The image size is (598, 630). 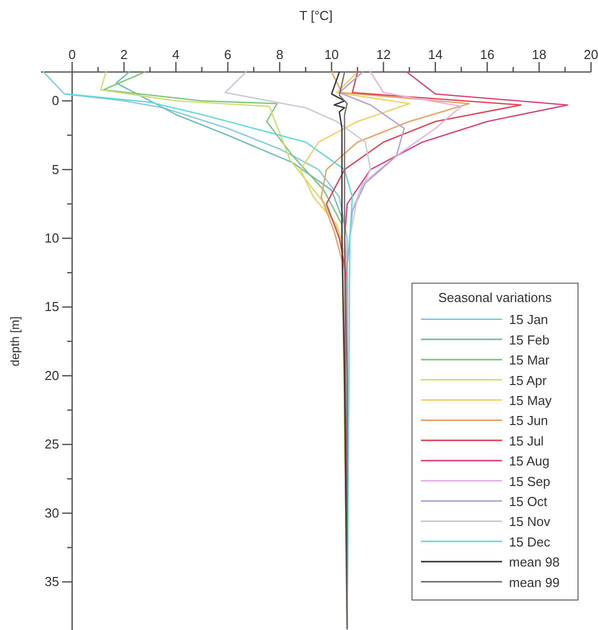 What do you see at coordinates (495, 298) in the screenshot?
I see `legend-title: Seasonal variations` at bounding box center [495, 298].